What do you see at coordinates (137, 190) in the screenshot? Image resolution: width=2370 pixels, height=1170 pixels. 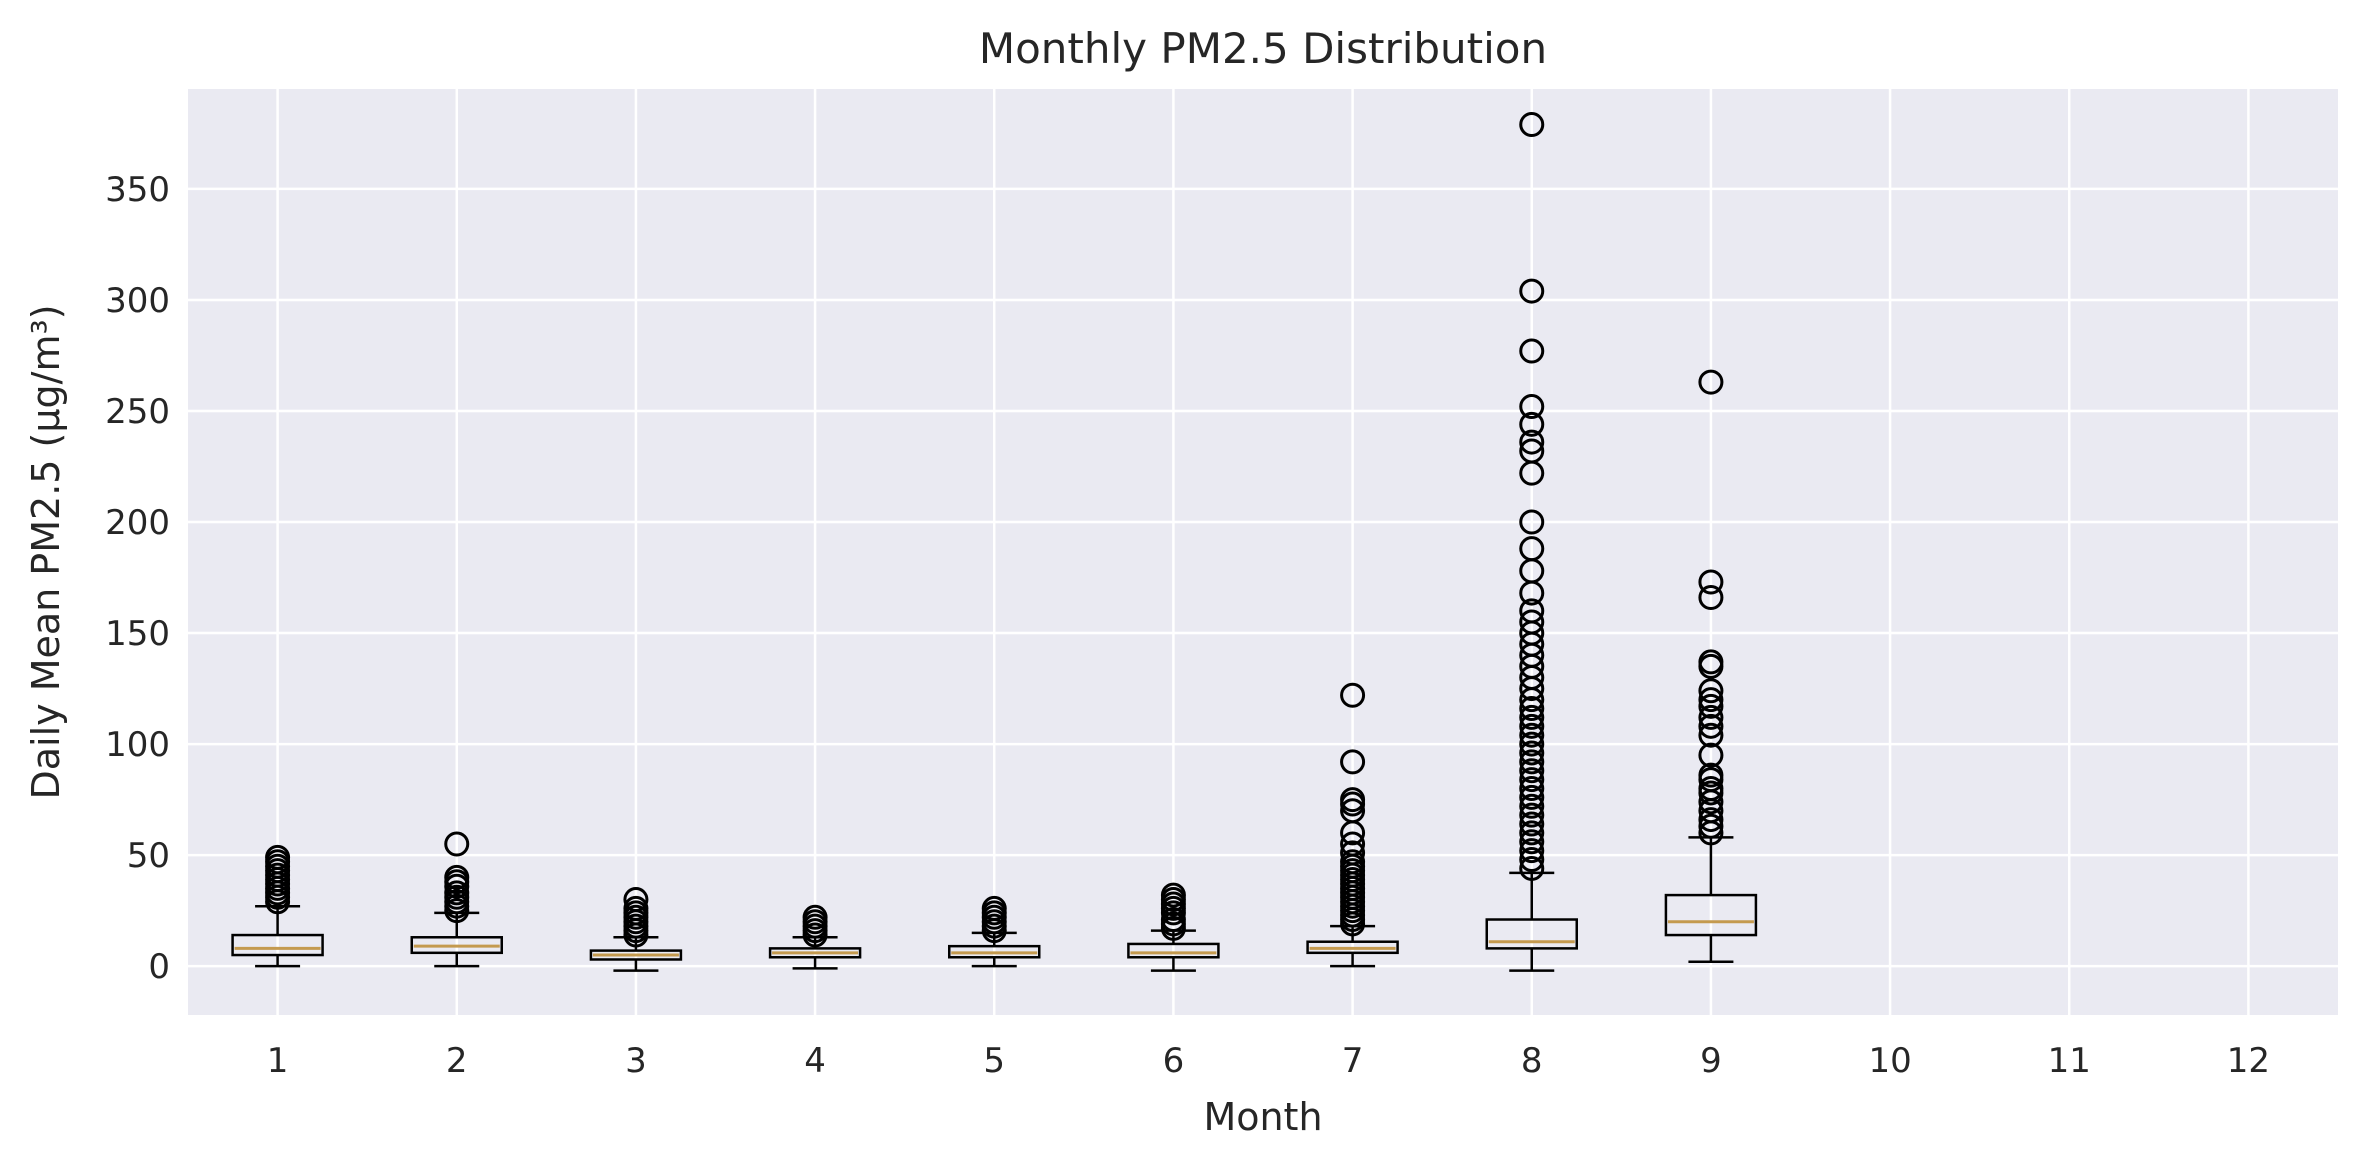 I see `y-tick-label: 350` at bounding box center [137, 190].